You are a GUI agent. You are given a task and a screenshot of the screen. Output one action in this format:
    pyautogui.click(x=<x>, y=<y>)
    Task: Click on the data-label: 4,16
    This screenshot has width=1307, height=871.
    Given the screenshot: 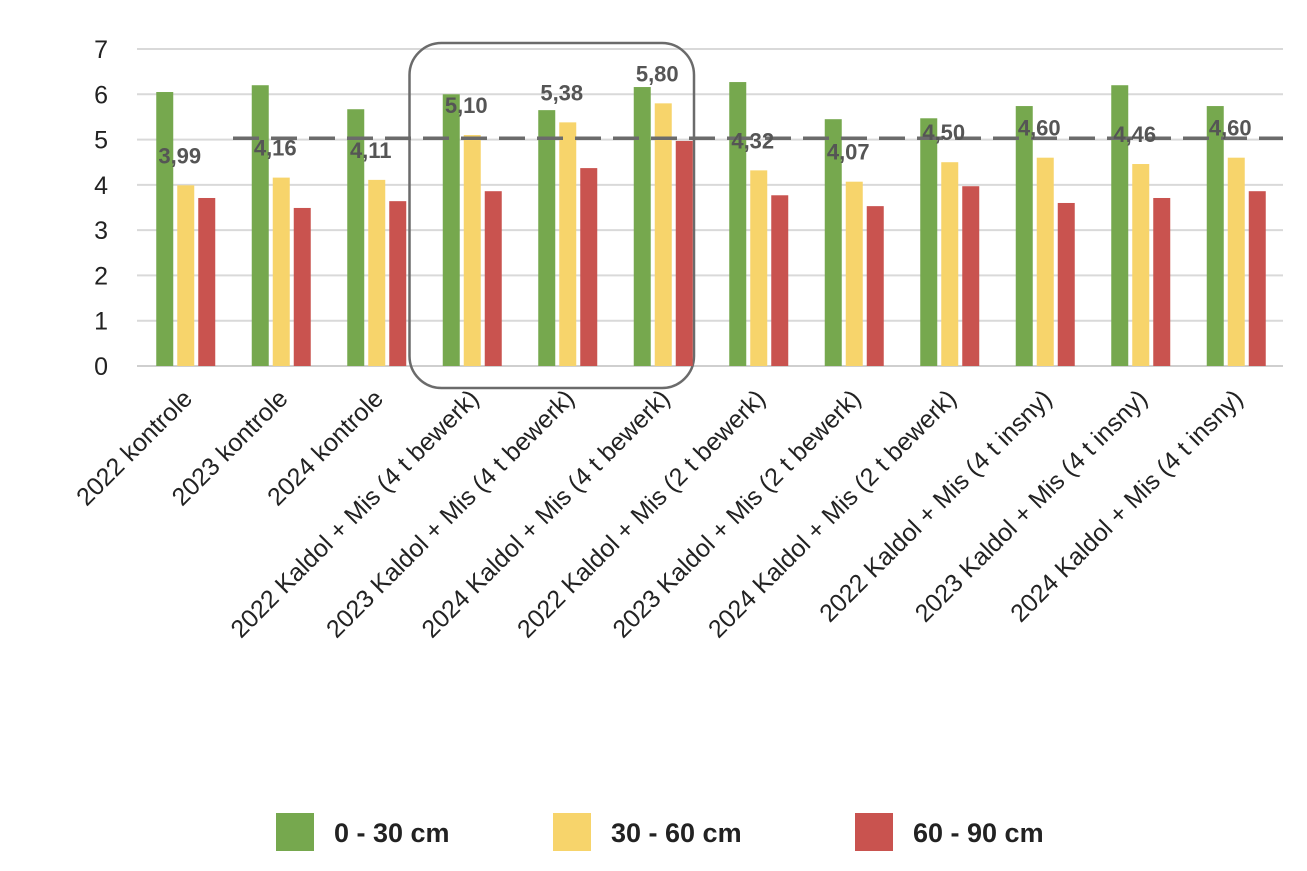 What is the action you would take?
    pyautogui.click(x=275, y=148)
    